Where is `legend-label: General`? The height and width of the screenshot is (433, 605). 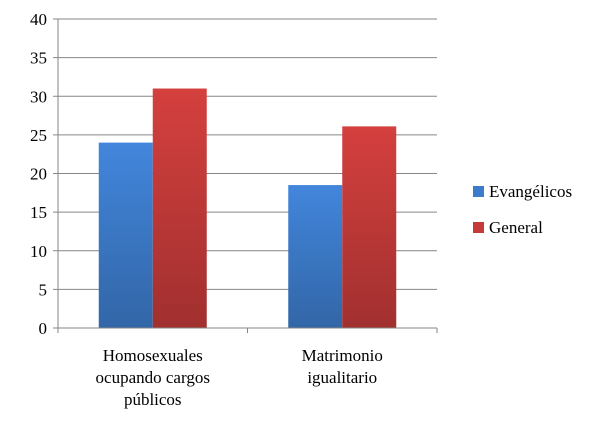 legend-label: General is located at coordinates (516, 227).